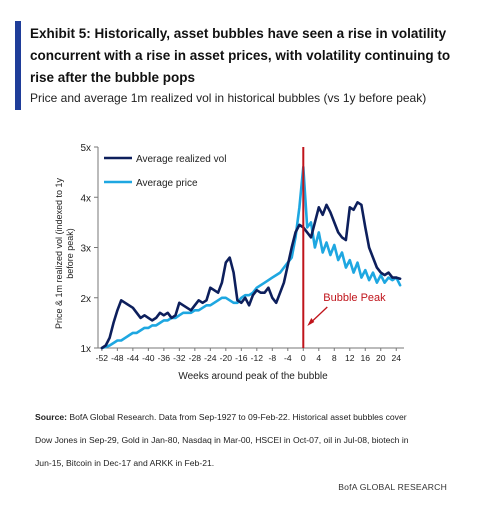 Image resolution: width=477 pixels, height=513 pixels. What do you see at coordinates (85, 148) in the screenshot?
I see `y-tick-label: 5x` at bounding box center [85, 148].